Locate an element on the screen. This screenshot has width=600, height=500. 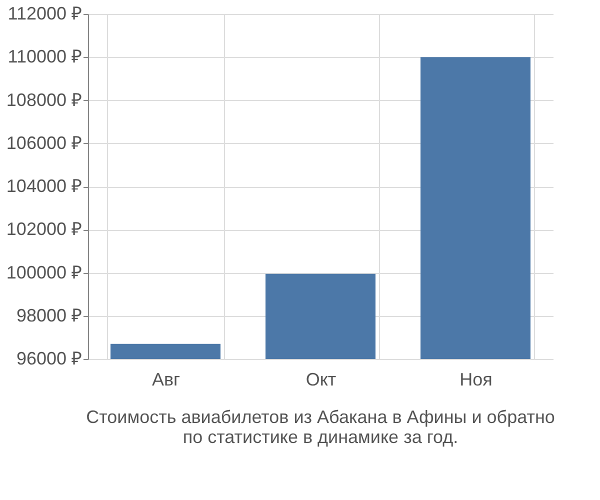
text: Стоимость авиабилетов из Абакана в Афины и обратно по статистике в динамике за год. is located at coordinates (320, 427).